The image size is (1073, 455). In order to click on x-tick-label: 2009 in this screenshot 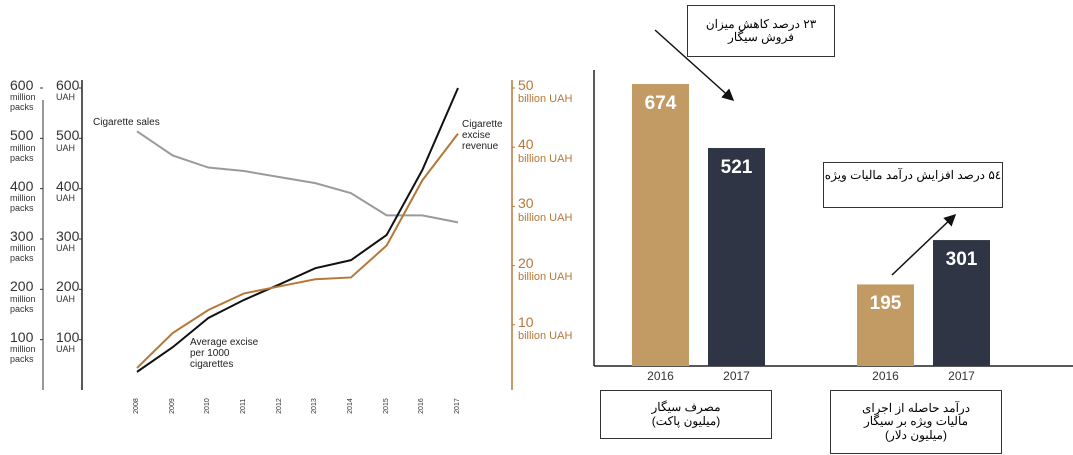, I will do `click(172, 406)`.